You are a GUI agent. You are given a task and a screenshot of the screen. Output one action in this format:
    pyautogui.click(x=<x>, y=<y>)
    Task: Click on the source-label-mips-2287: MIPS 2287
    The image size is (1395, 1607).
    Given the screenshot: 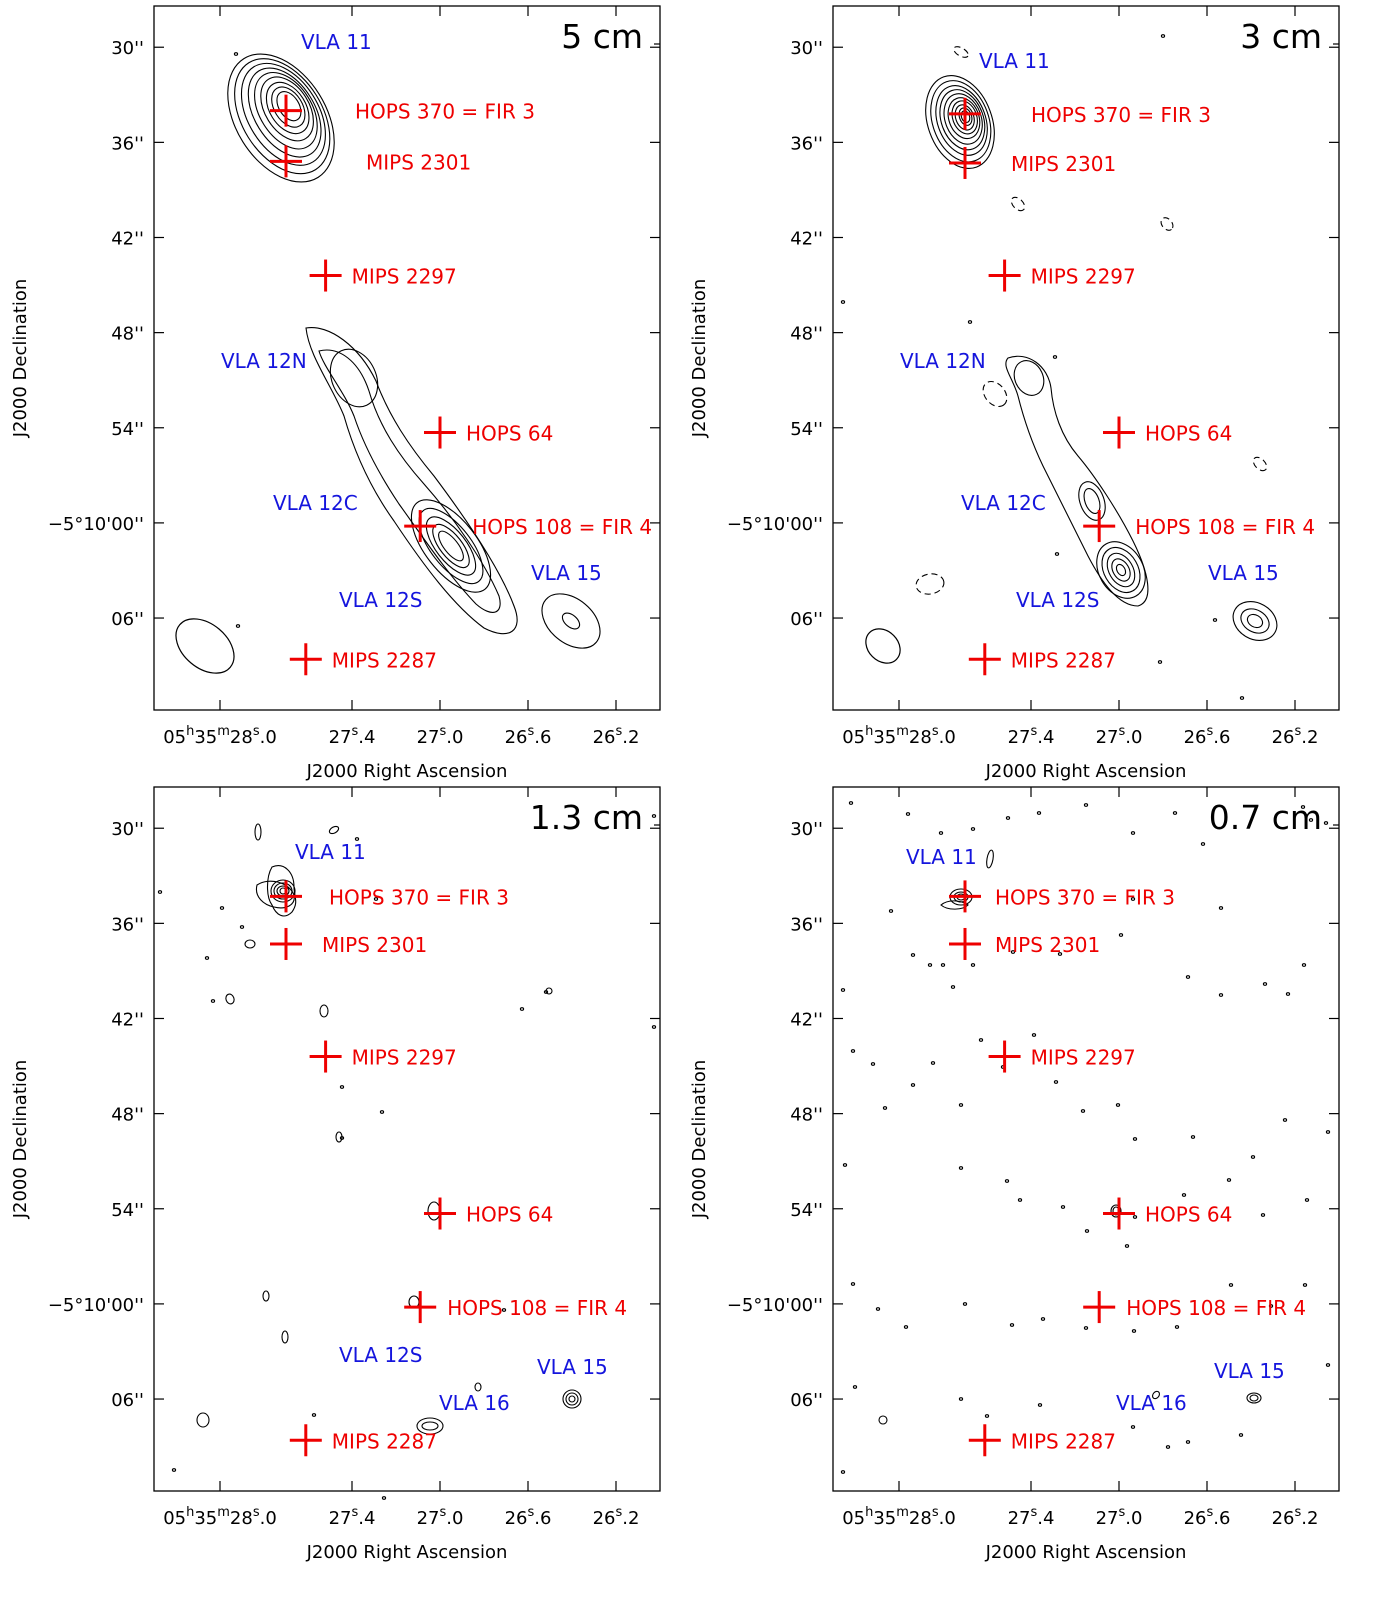 What is the action you would take?
    pyautogui.click(x=1063, y=660)
    